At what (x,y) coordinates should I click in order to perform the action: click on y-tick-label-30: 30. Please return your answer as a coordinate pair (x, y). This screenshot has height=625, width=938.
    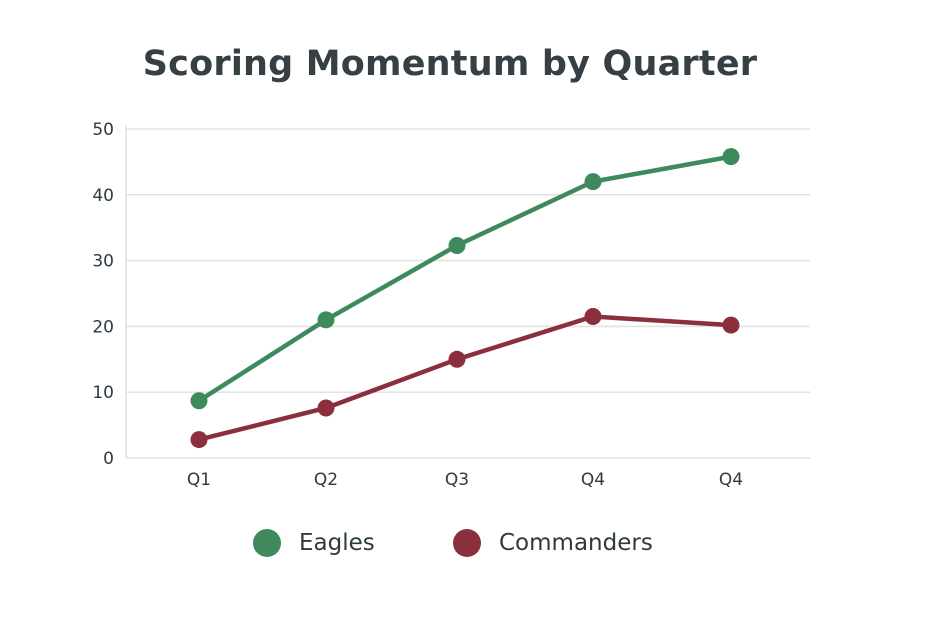
    Looking at the image, I should click on (103, 262).